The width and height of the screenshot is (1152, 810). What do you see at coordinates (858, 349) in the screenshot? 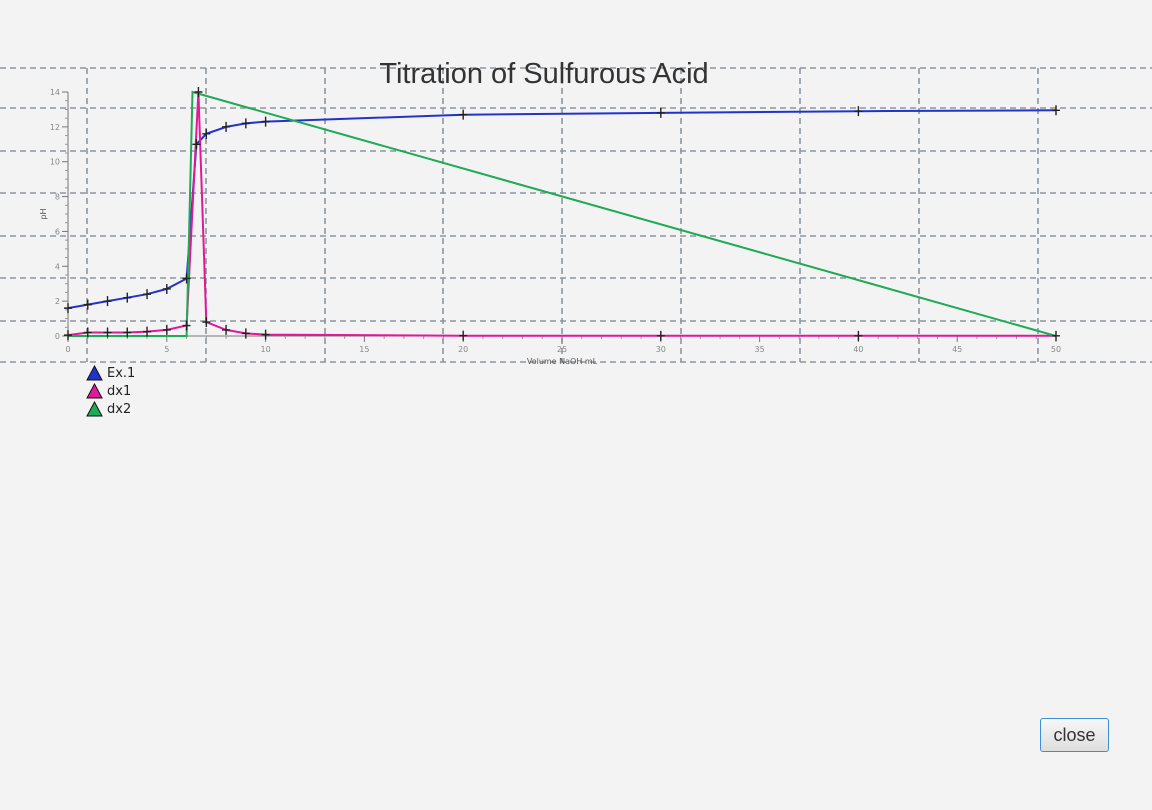
I see `x-tick-label: 40` at bounding box center [858, 349].